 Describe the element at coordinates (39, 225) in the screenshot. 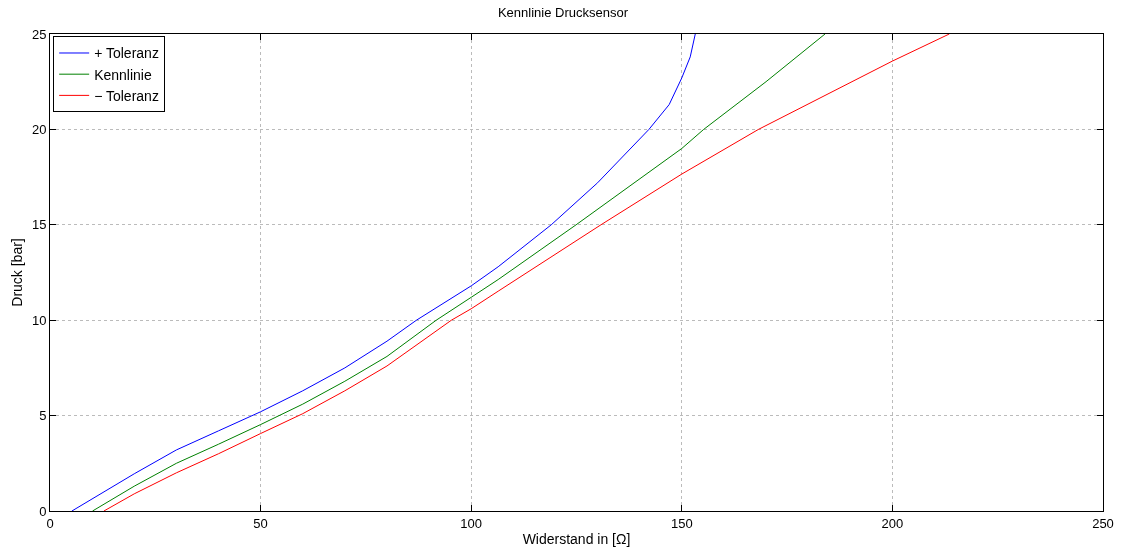

I see `y-tick-label: 15` at that location.